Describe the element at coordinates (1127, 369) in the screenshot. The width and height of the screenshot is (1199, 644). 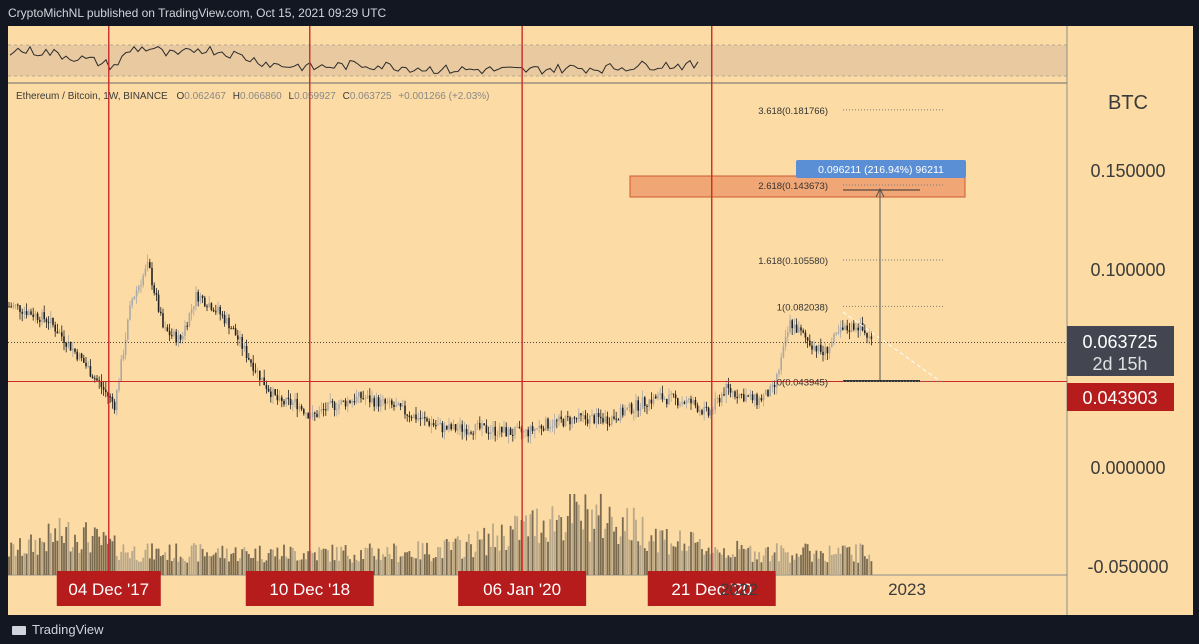
I see `price-axis: 0.150000 0.100000 0.000000 -0.050000` at that location.